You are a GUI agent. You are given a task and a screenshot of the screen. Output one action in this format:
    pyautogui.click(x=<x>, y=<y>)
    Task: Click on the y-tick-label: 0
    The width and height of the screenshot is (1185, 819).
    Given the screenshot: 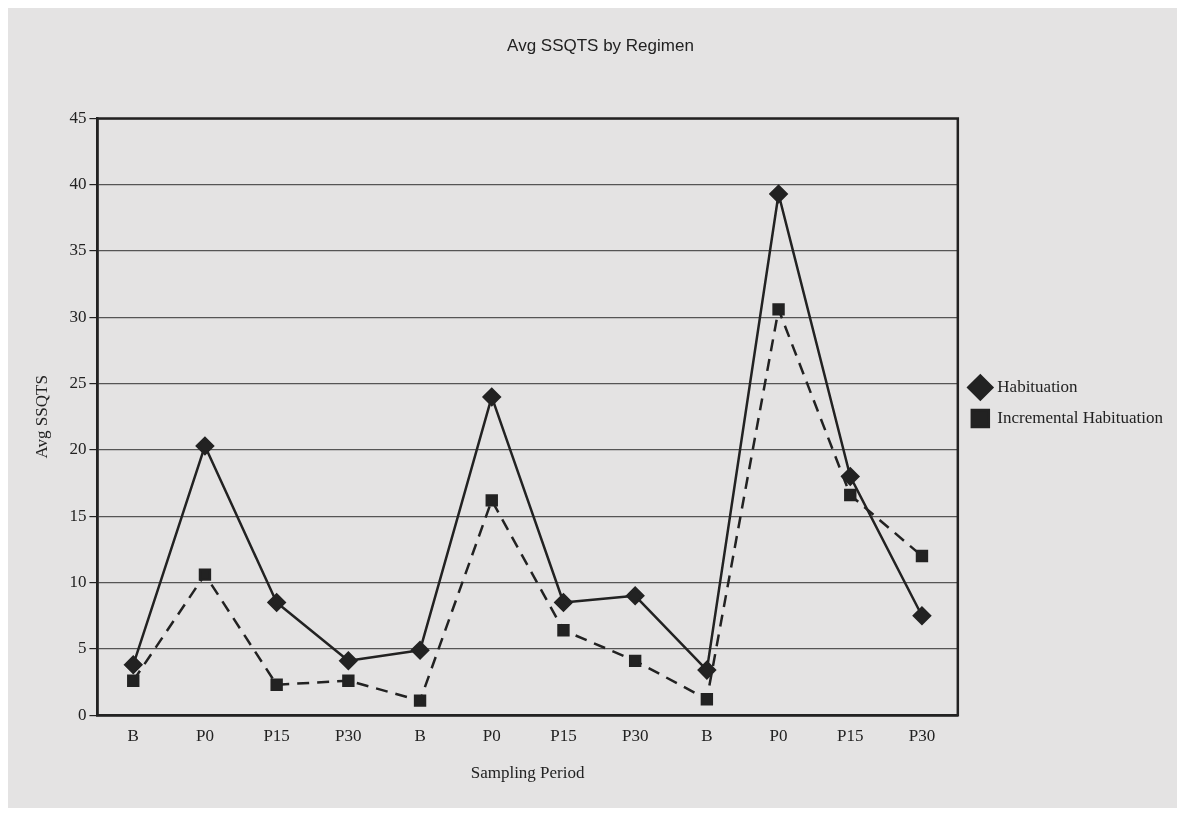 What is the action you would take?
    pyautogui.click(x=82, y=714)
    